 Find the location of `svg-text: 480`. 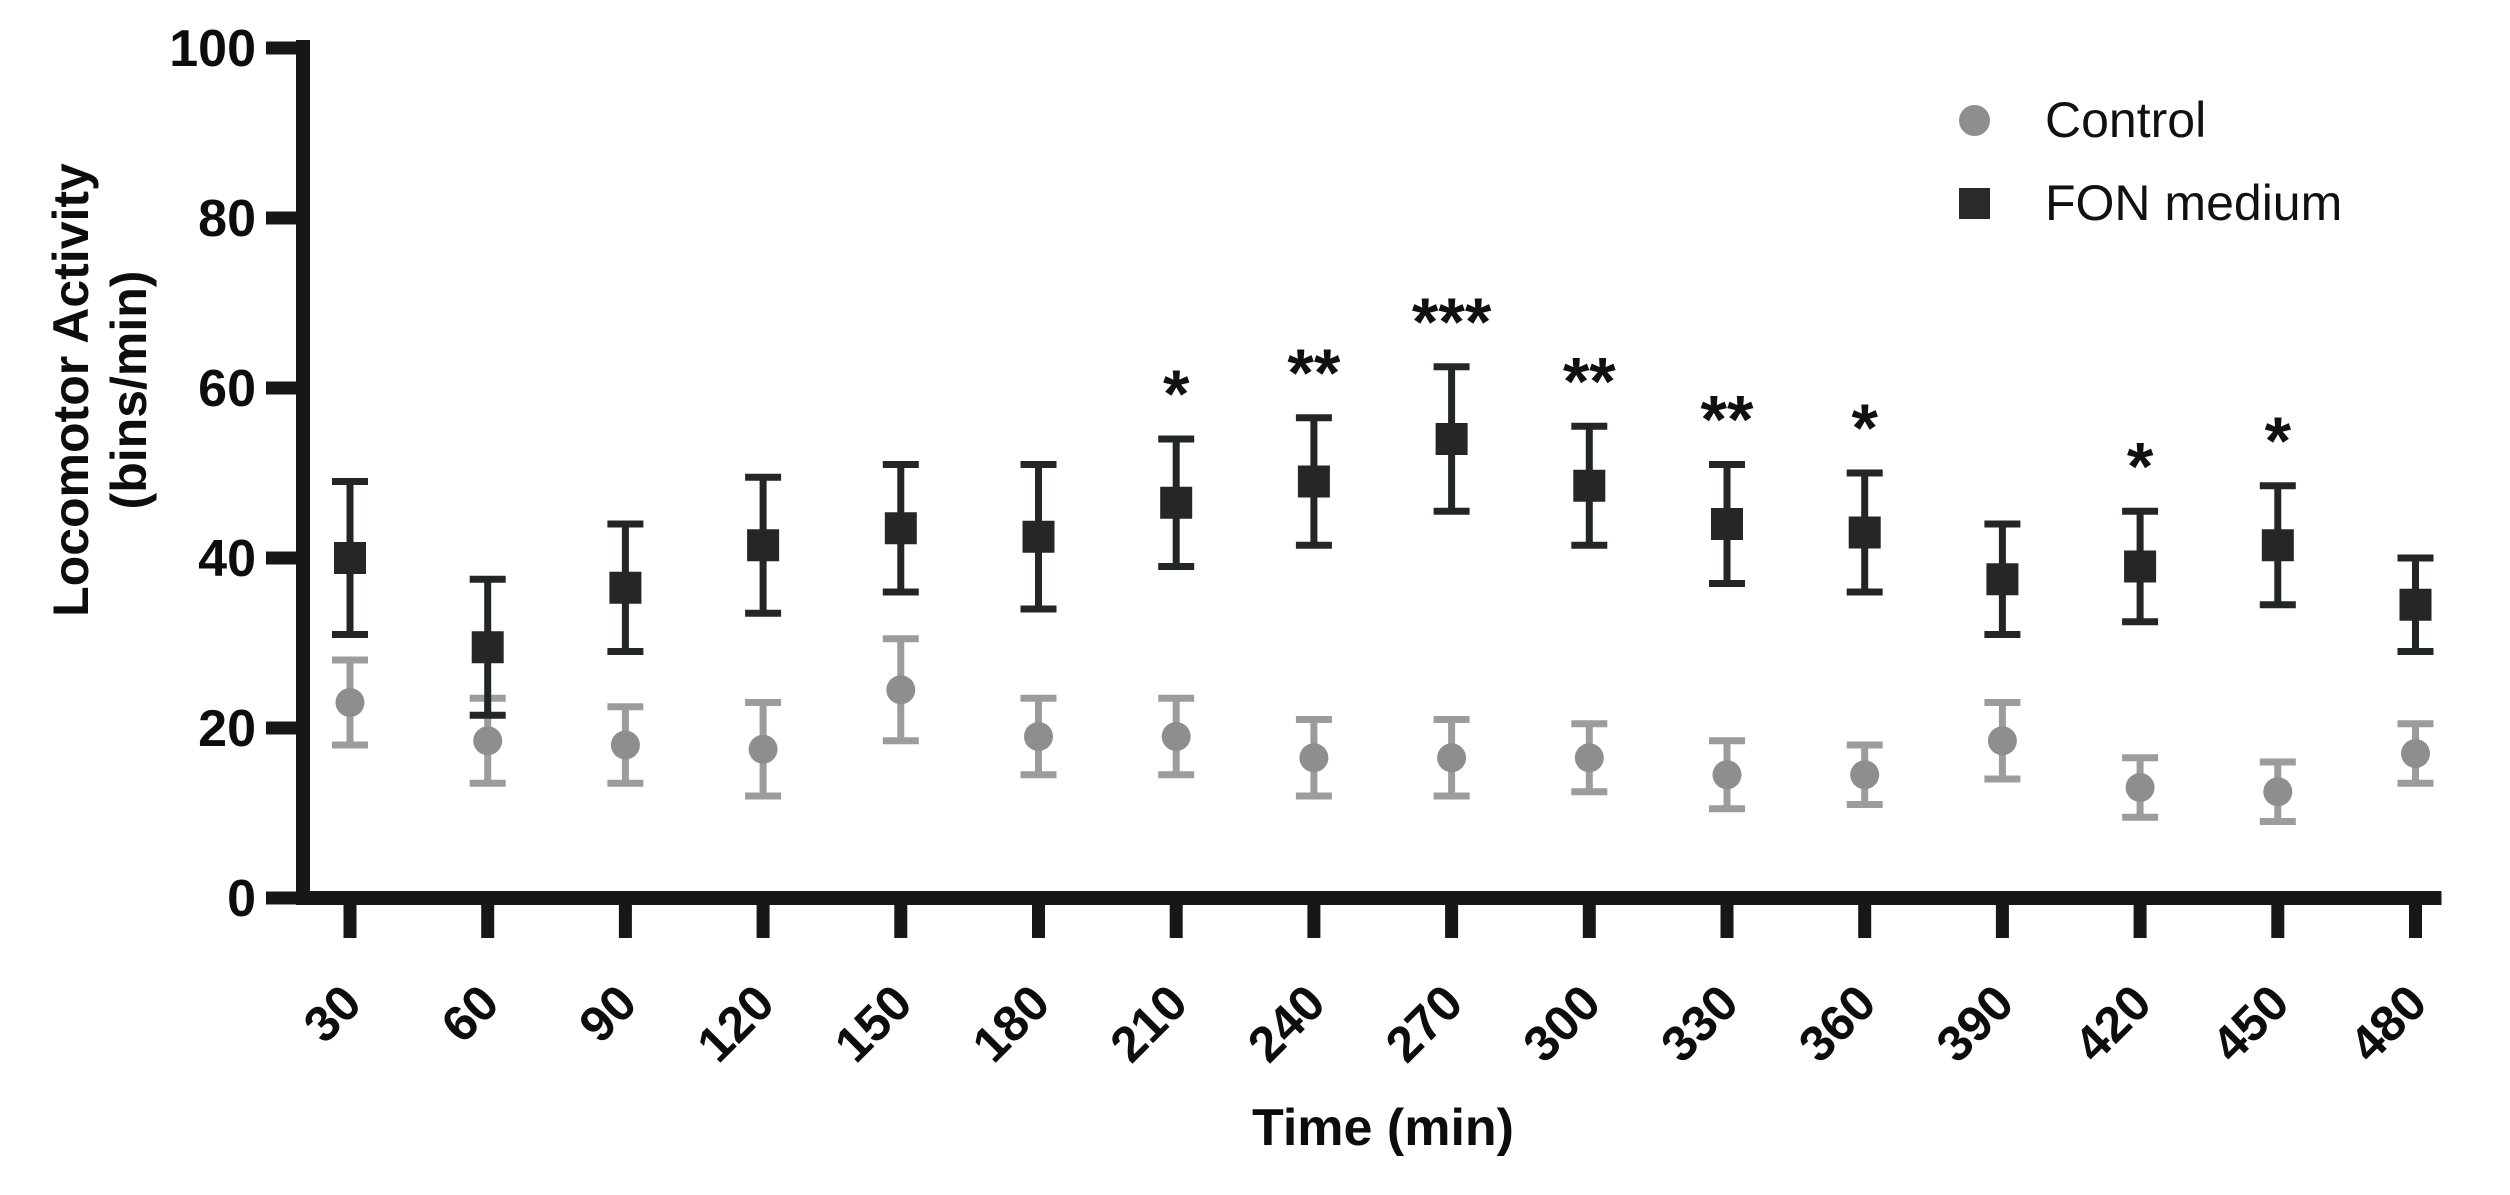

svg-text: 480 is located at coordinates (2388, 1023).